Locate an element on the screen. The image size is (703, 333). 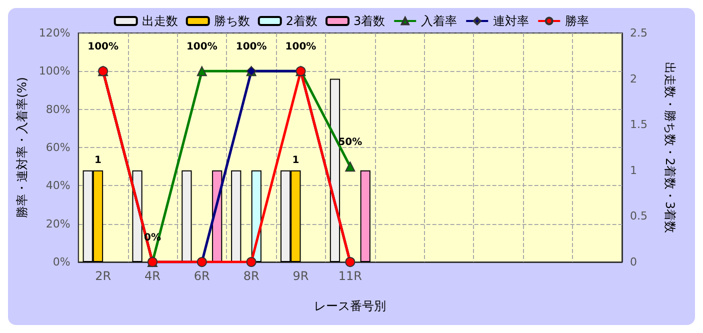
y-tick-label: 60% is located at coordinates (58, 147).